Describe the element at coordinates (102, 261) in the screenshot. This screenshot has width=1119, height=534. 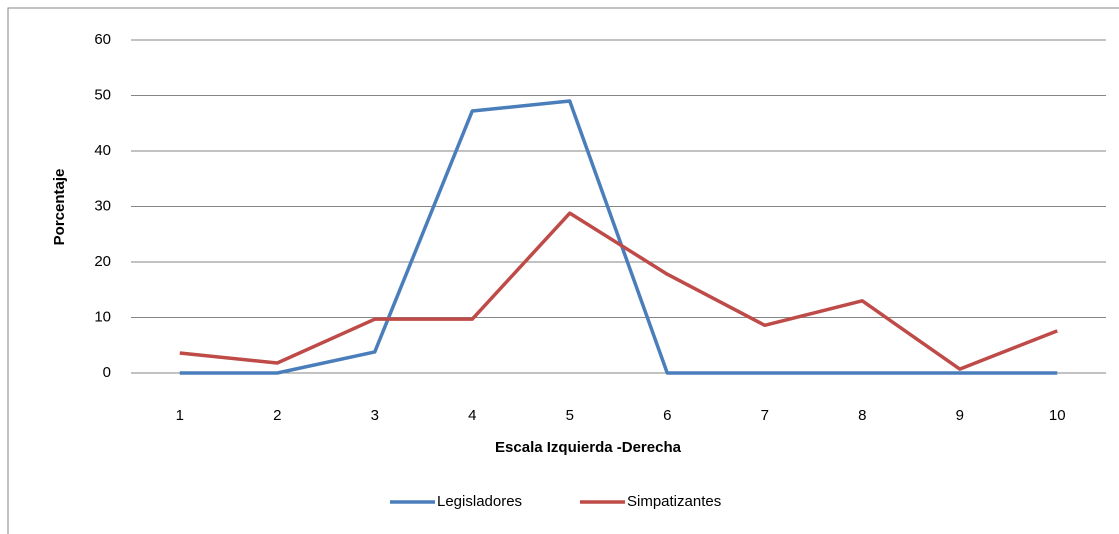
I see `y-tick-label: 20` at that location.